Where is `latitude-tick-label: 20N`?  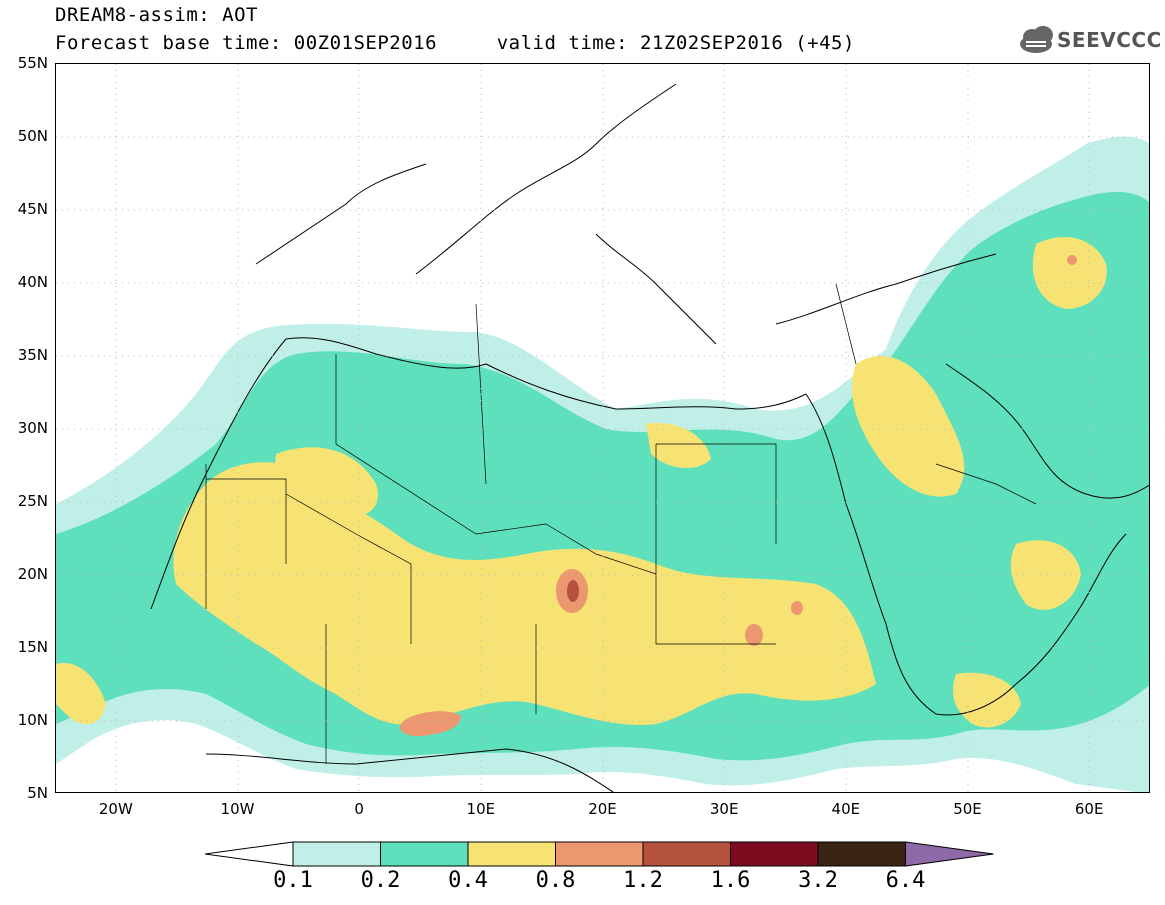 latitude-tick-label: 20N is located at coordinates (32, 574).